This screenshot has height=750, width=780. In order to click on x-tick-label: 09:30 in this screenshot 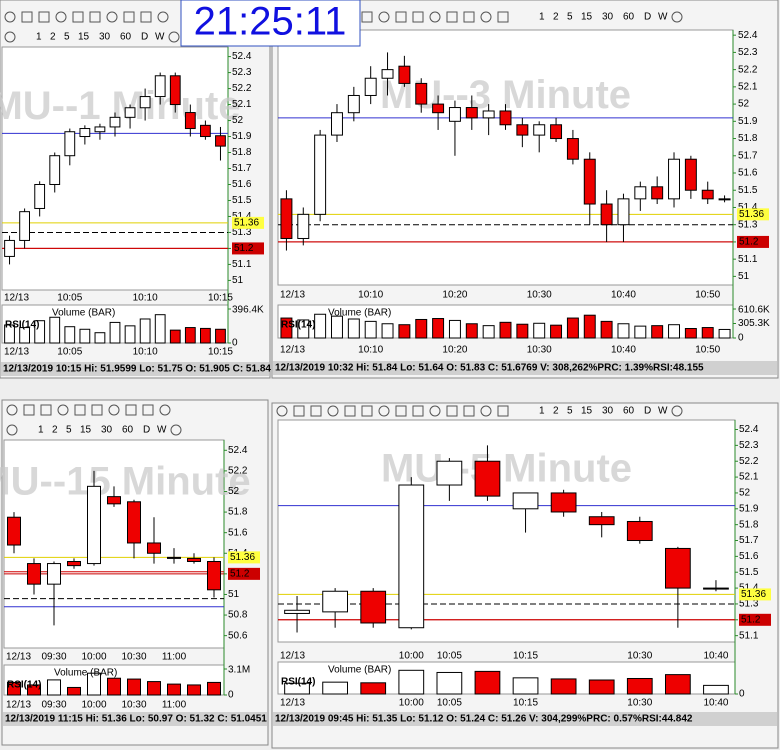, I will do `click(53, 705)`.